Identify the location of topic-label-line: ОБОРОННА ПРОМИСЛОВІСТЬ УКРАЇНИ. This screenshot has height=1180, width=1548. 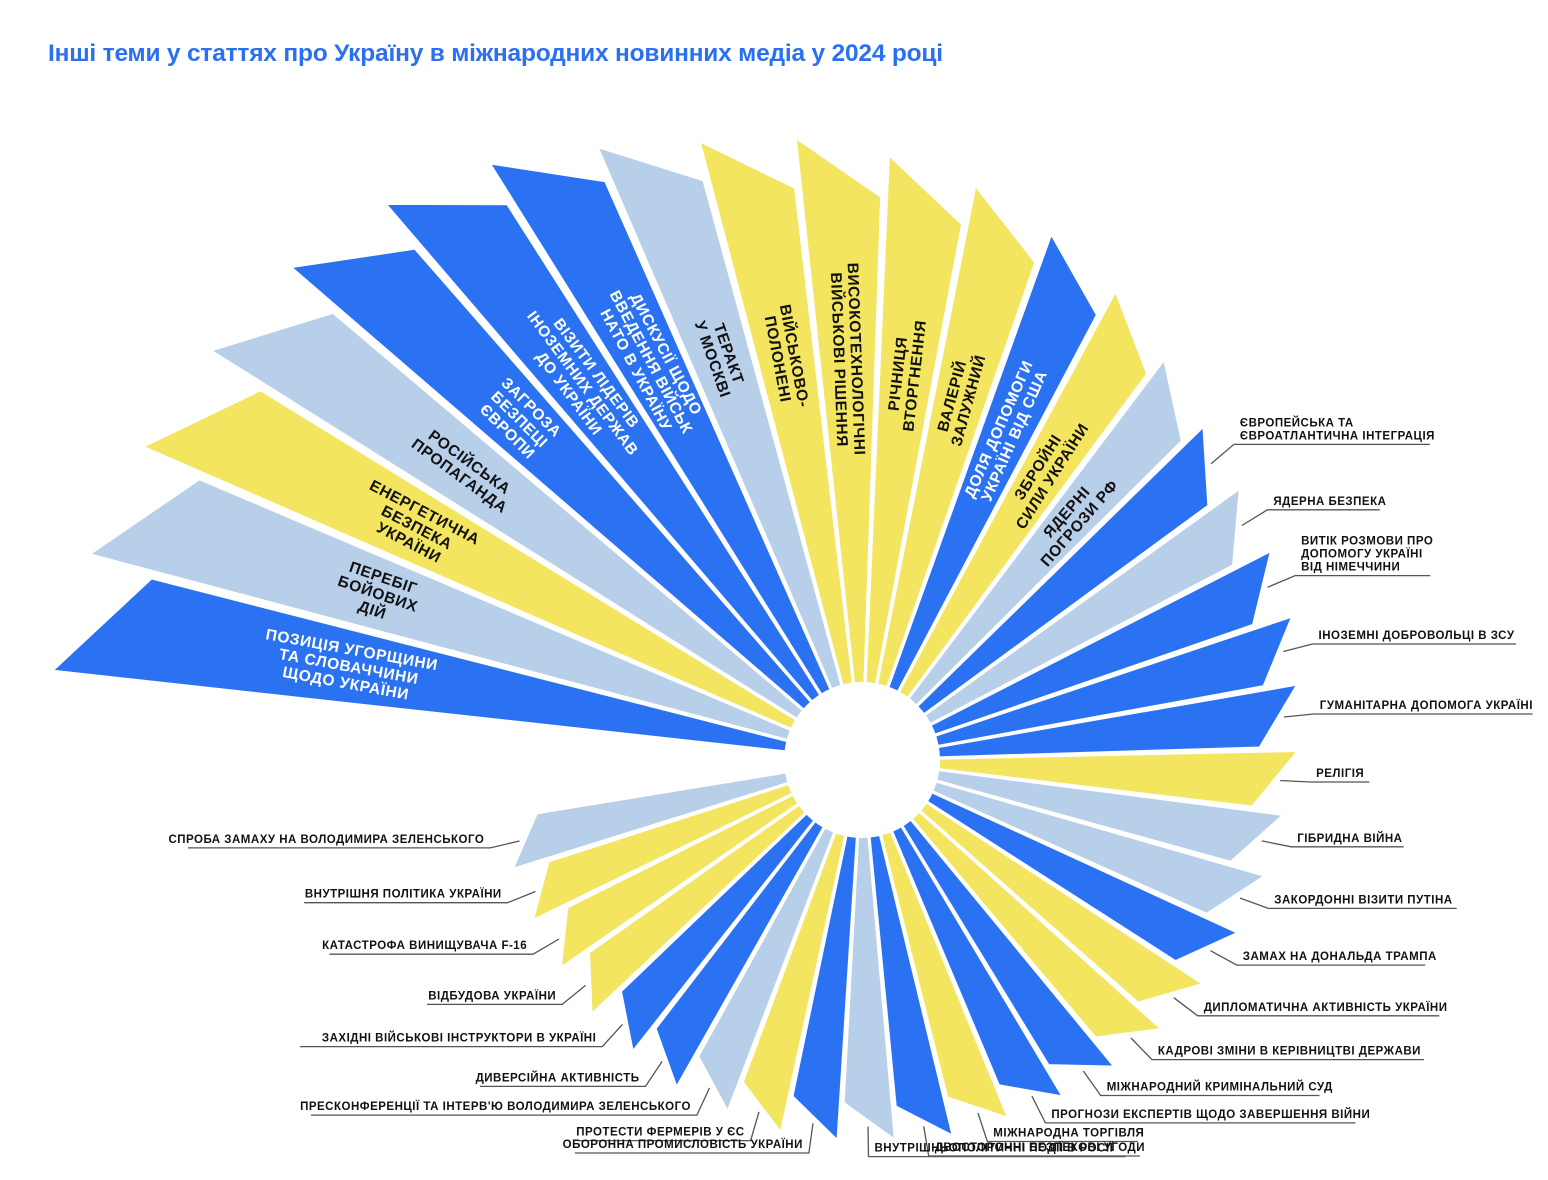
(683, 1144).